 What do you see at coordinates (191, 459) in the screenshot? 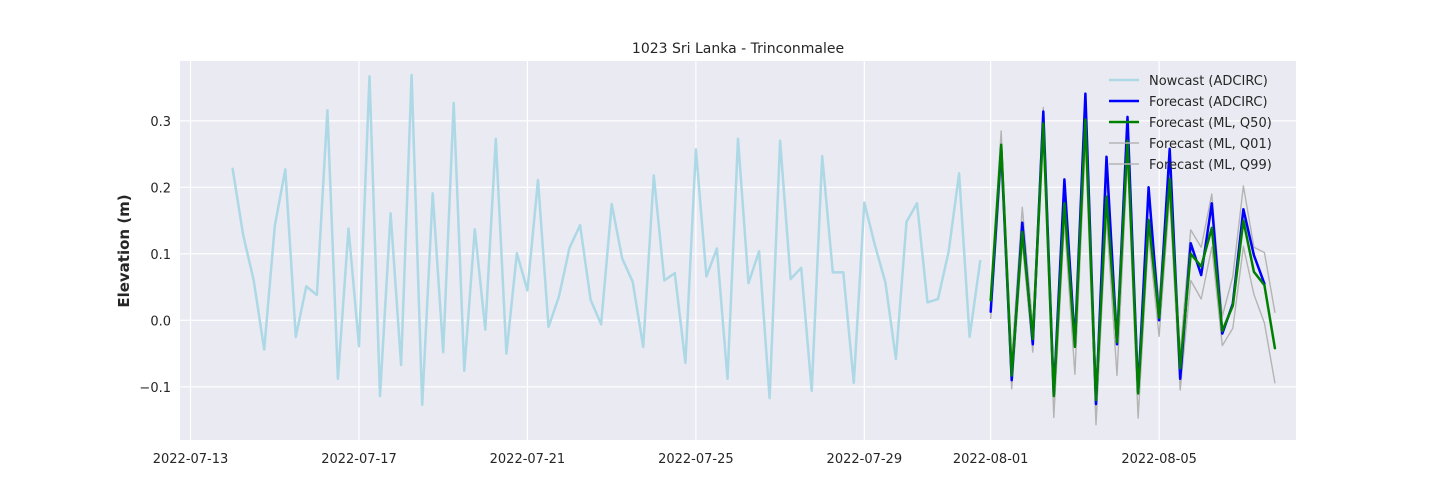
I see `x-tick-label: 2022-07-13` at bounding box center [191, 459].